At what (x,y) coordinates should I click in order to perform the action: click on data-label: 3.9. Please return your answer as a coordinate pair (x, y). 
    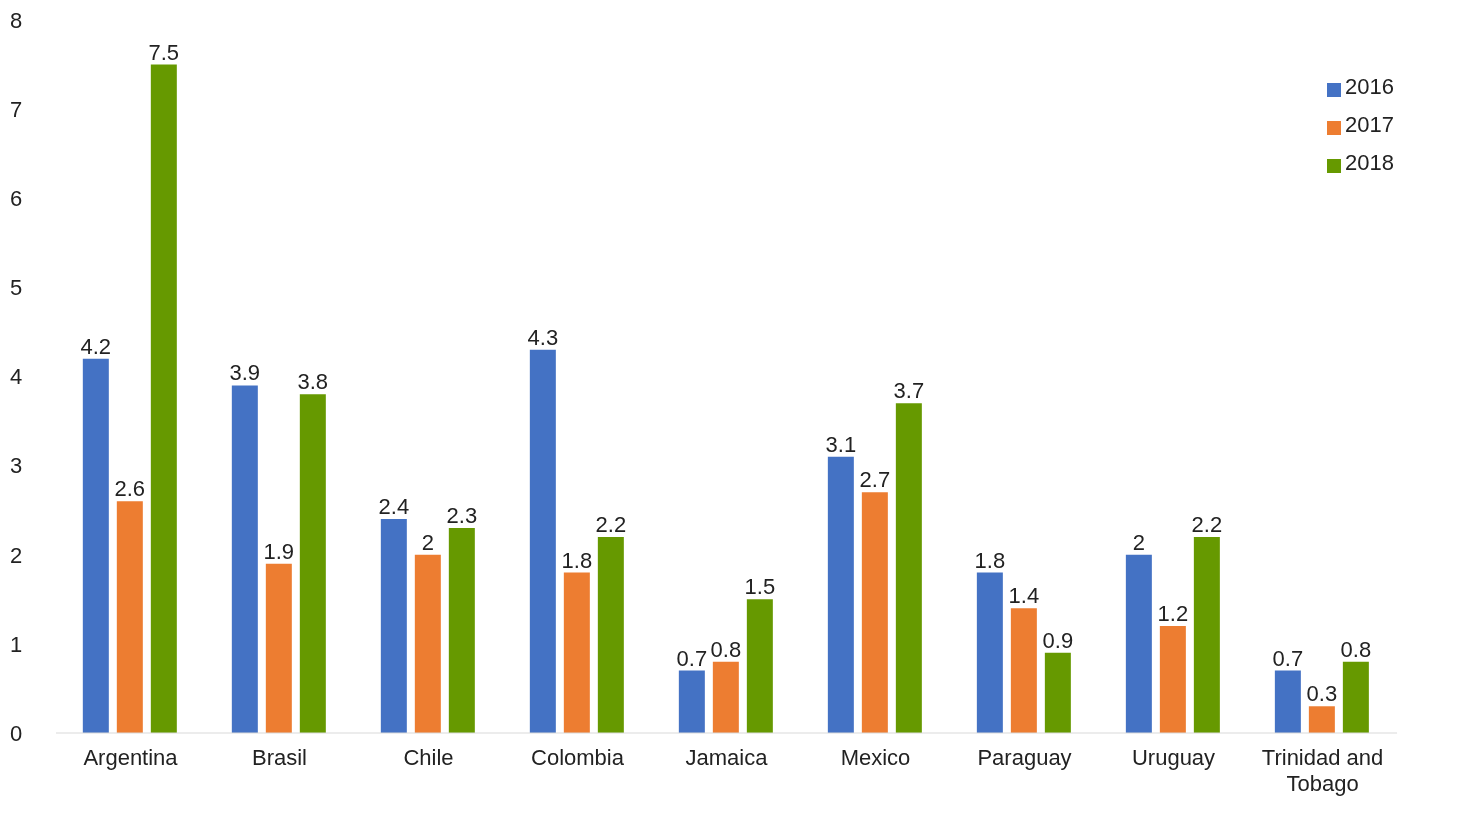
    Looking at the image, I should click on (245, 373).